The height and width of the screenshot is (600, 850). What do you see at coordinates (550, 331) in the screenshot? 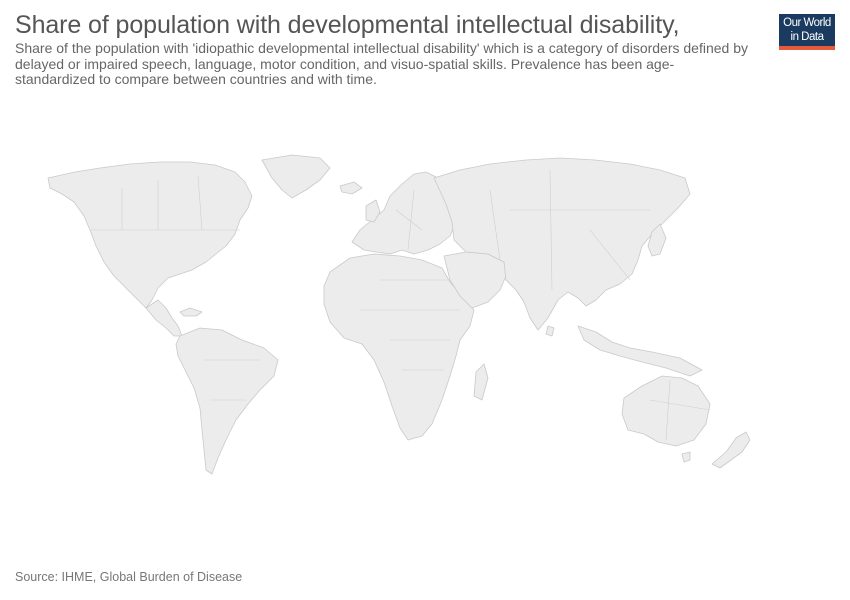
I see `region-sri-lanka` at bounding box center [550, 331].